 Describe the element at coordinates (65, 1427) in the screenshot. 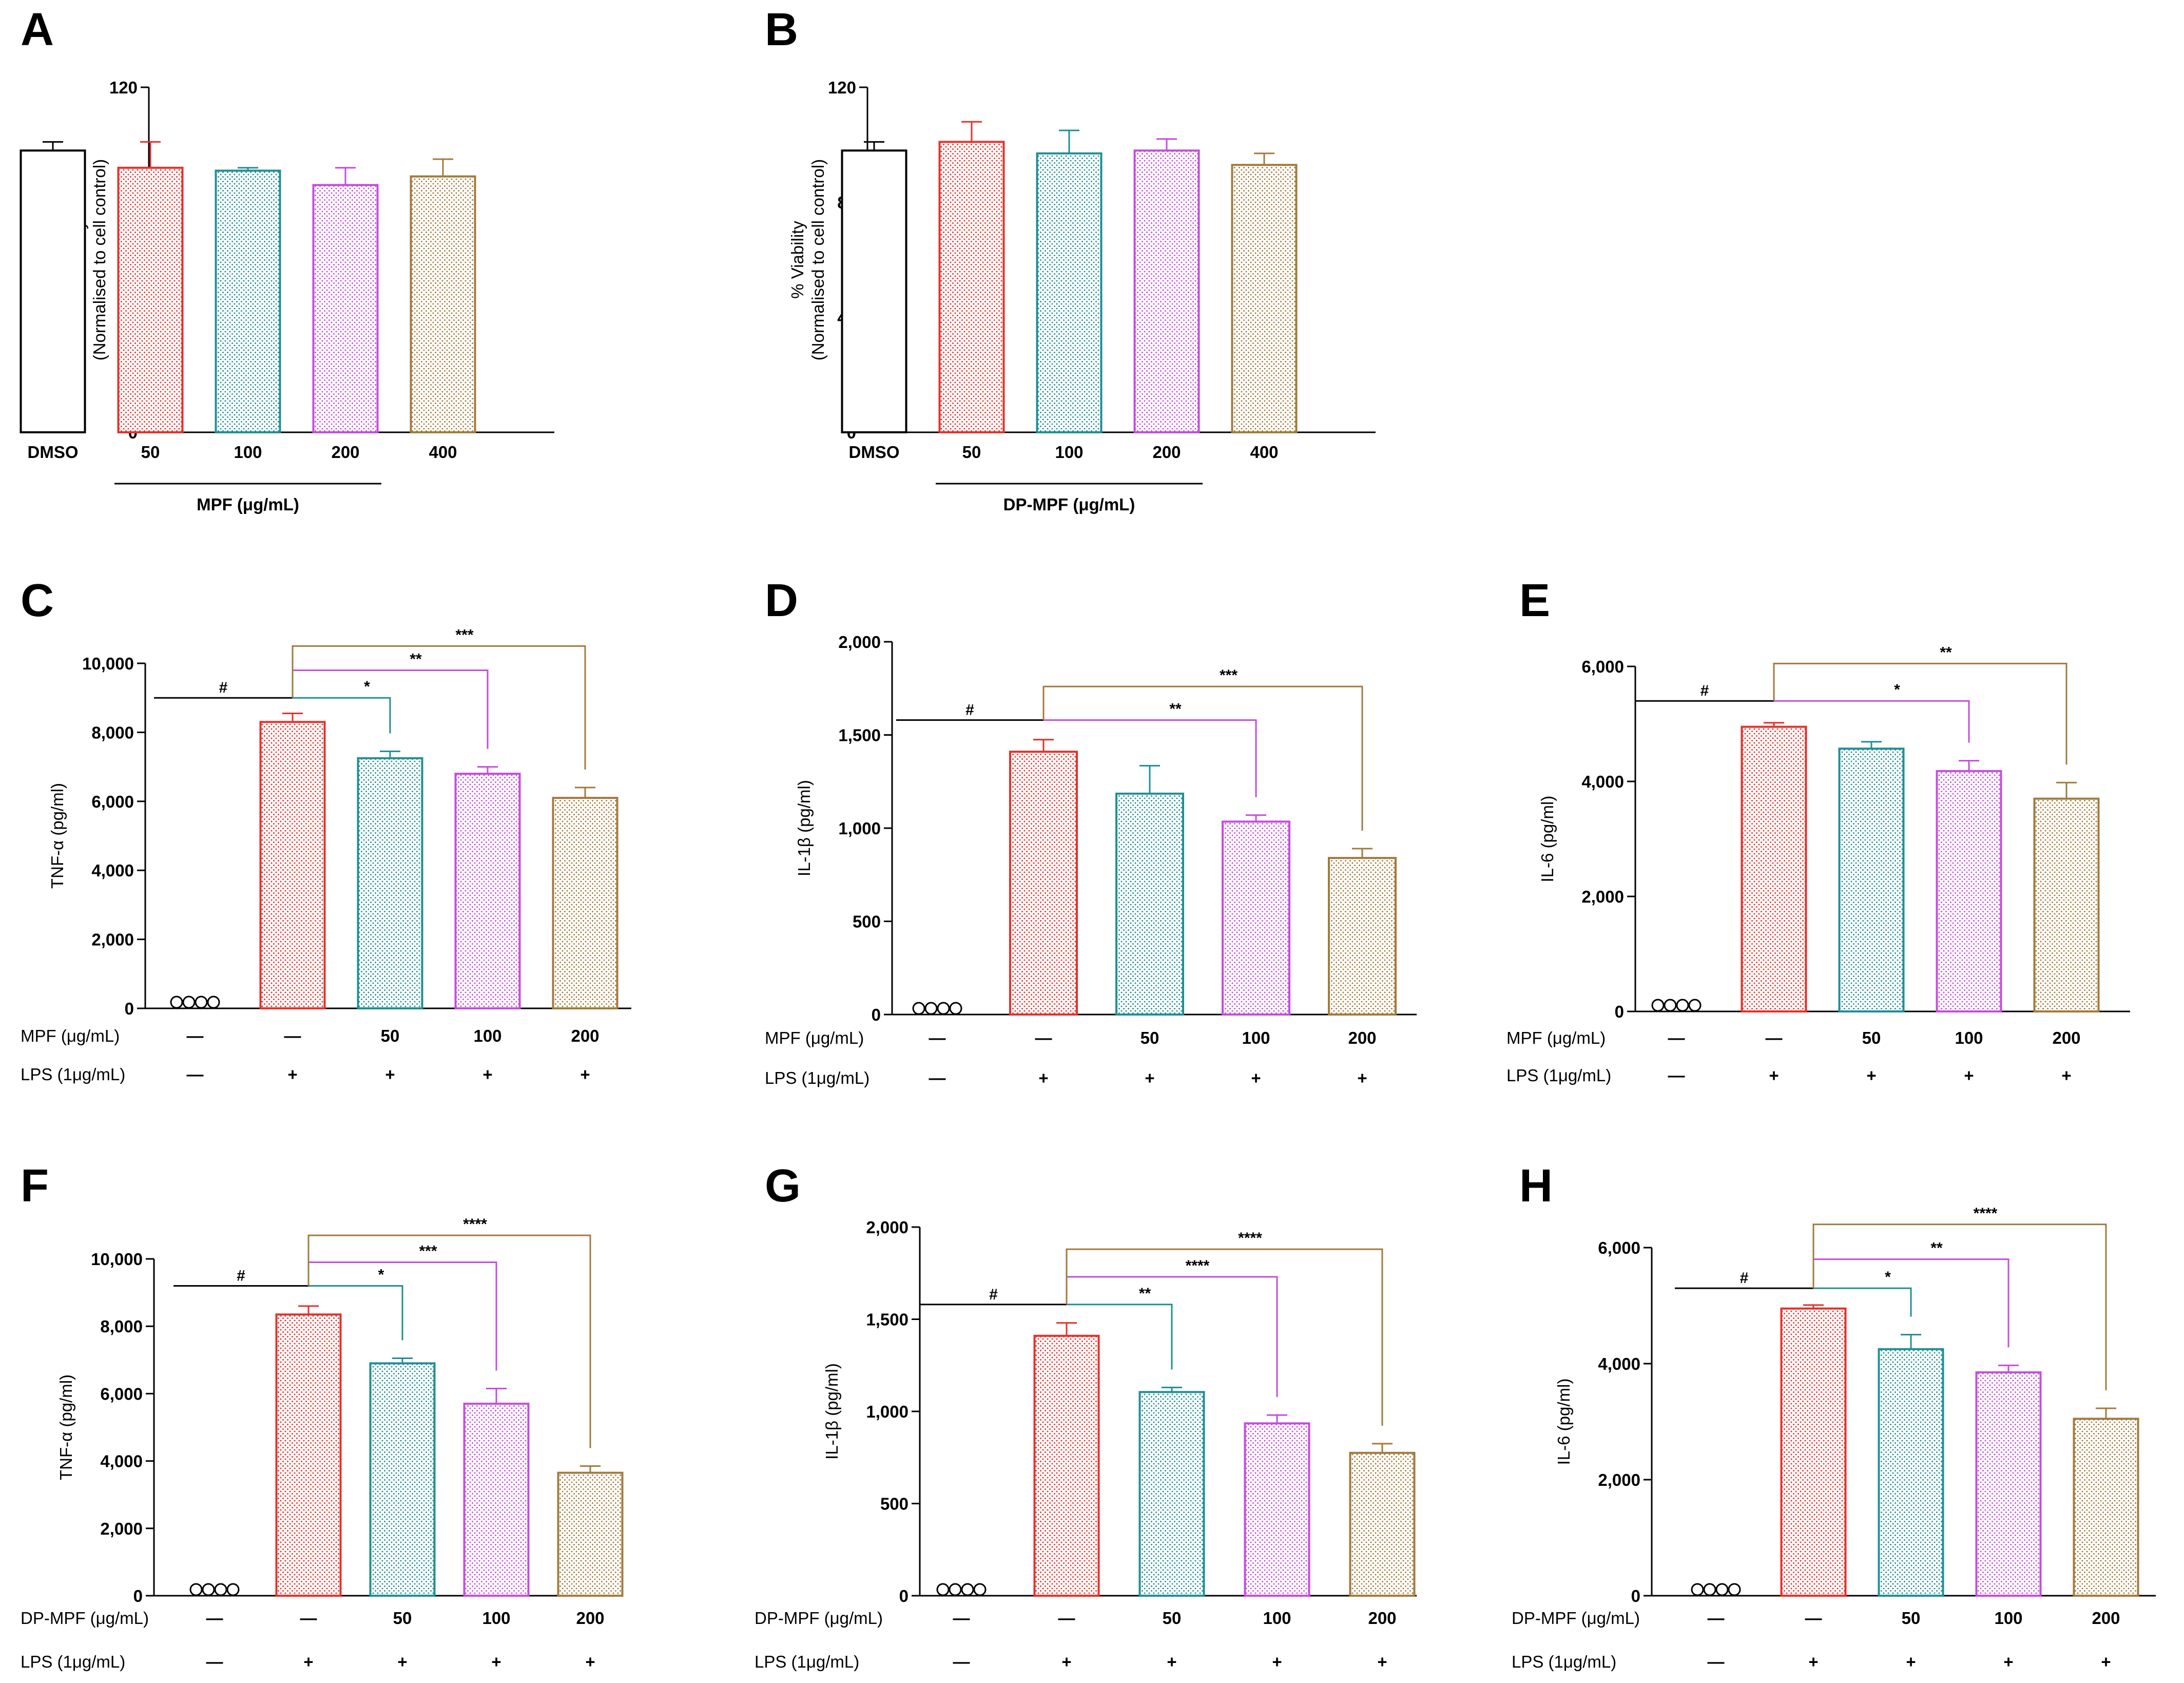

I see `y-axis-title: TNF-α (pg/ml)` at that location.